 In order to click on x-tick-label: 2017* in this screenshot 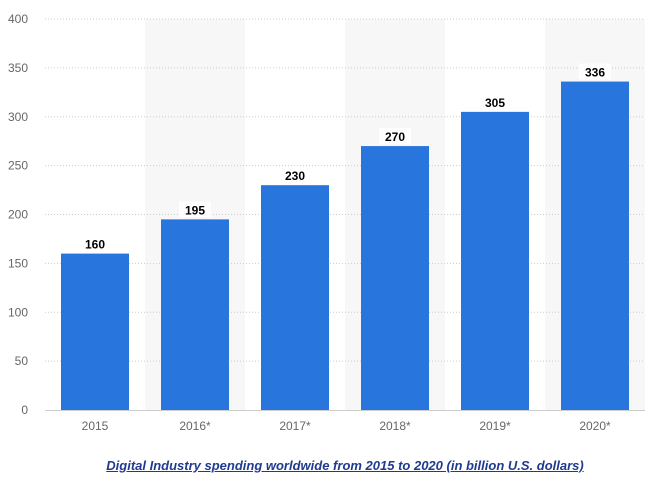, I will do `click(295, 426)`.